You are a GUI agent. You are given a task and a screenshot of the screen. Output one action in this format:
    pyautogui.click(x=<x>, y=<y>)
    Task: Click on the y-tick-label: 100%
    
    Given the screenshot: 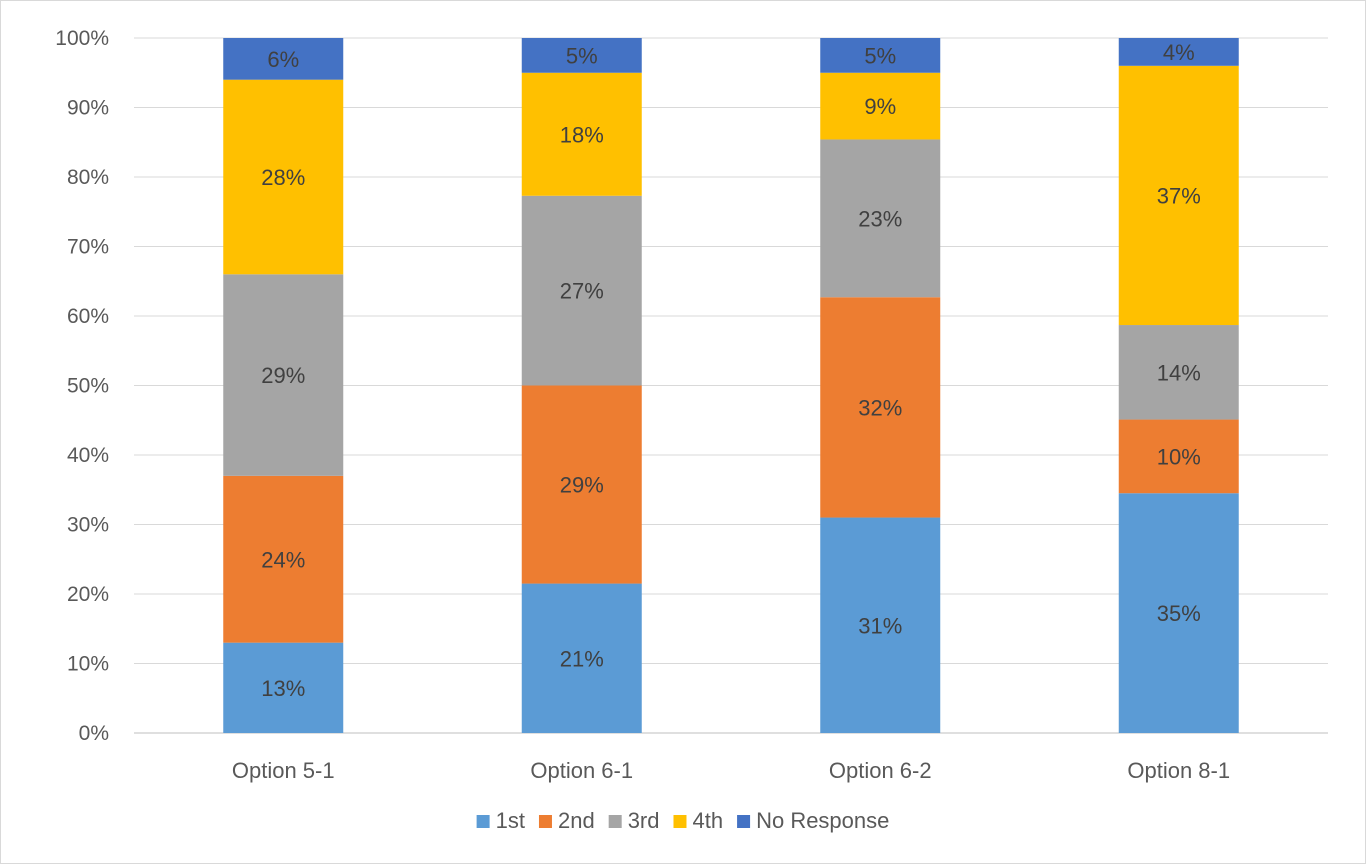 What is the action you would take?
    pyautogui.click(x=82, y=38)
    